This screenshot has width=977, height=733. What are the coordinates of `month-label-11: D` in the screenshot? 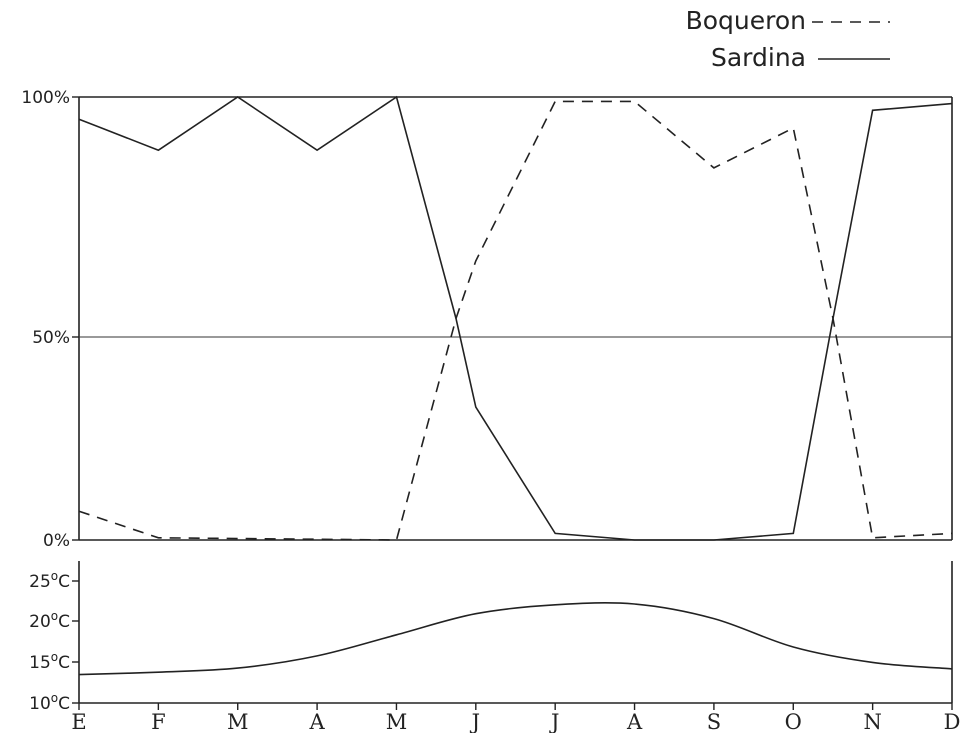 It's located at (952, 721).